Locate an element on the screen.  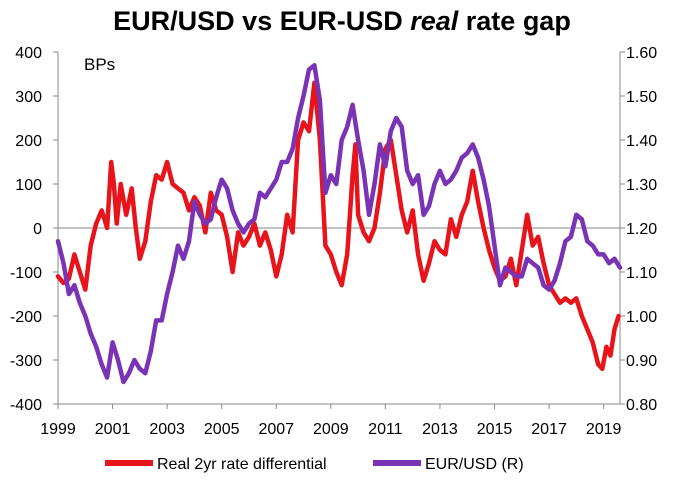
x-tick-label: 2005 is located at coordinates (222, 429).